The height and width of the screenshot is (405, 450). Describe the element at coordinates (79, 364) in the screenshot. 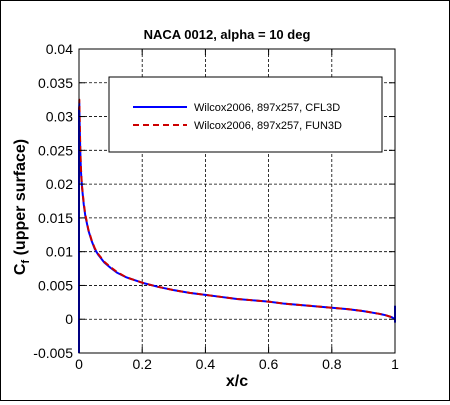

I see `x-tick-label: 0` at that location.